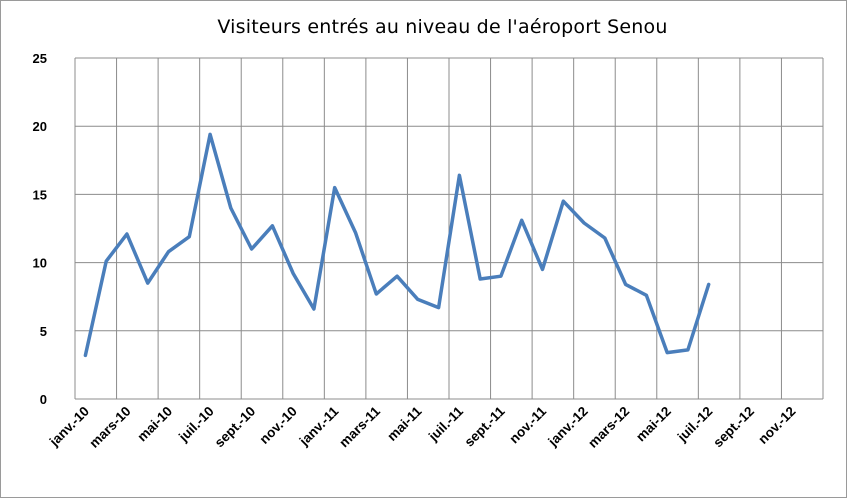 This screenshot has height=498, width=847. I want to click on x-tick-label: janv.-12, so click(568, 427).